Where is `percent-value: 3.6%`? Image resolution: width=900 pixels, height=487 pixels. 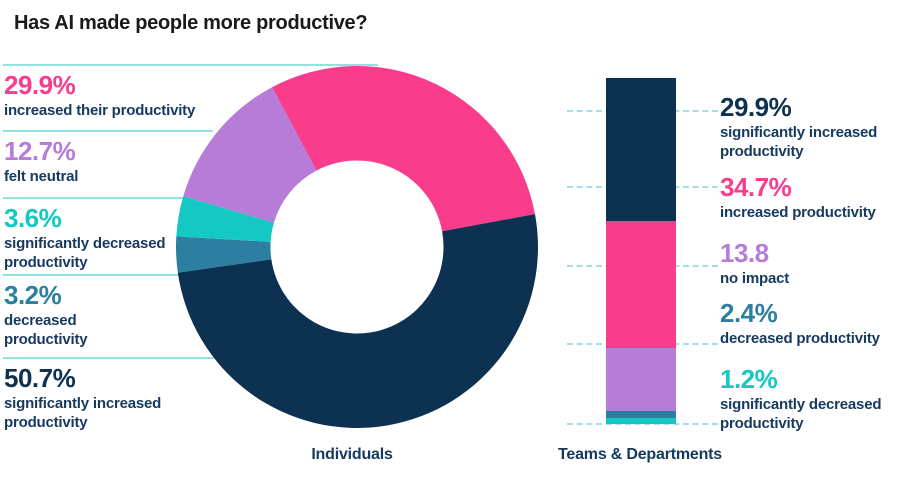
percent-value: 3.6% is located at coordinates (33, 218).